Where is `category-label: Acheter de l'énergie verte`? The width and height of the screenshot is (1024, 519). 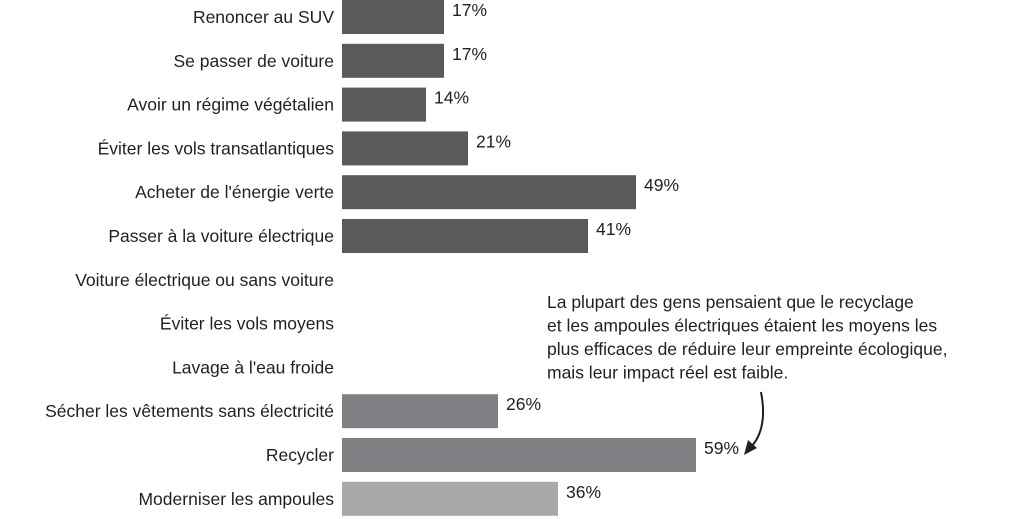
category-label: Acheter de l'énergie verte is located at coordinates (234, 192).